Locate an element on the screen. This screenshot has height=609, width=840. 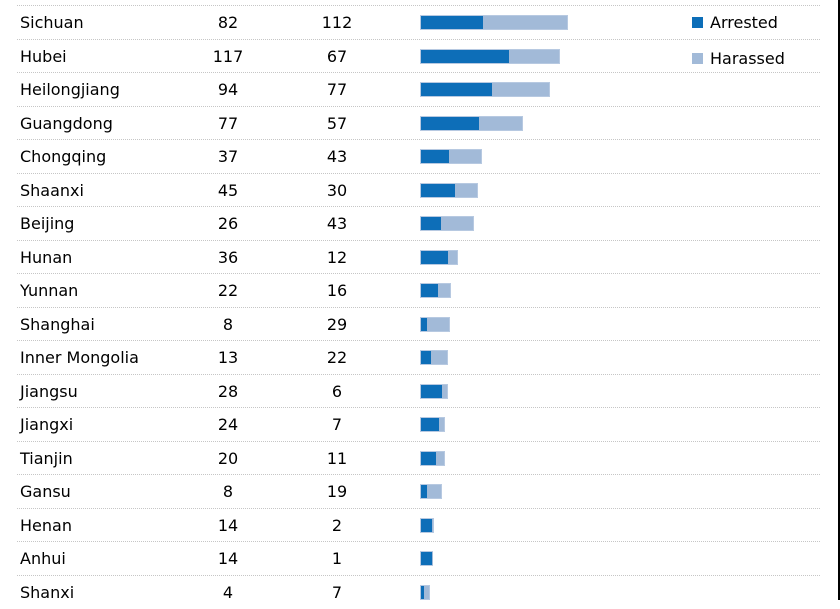
table-row: Shanxi 4 7 is located at coordinates (420, 592).